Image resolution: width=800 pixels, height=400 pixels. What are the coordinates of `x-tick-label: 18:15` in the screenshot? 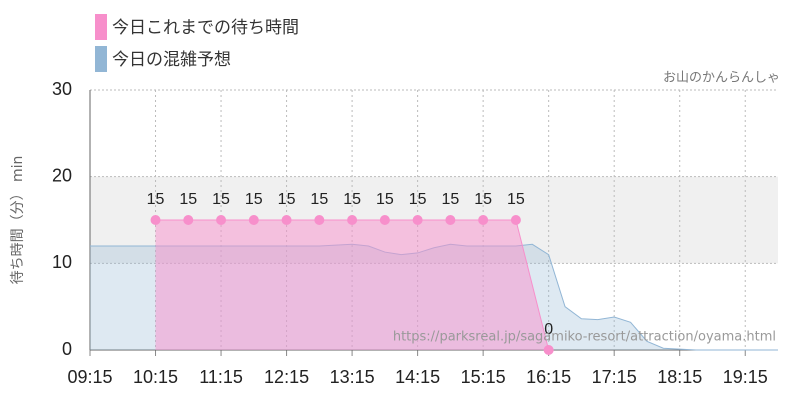 It's located at (679, 377).